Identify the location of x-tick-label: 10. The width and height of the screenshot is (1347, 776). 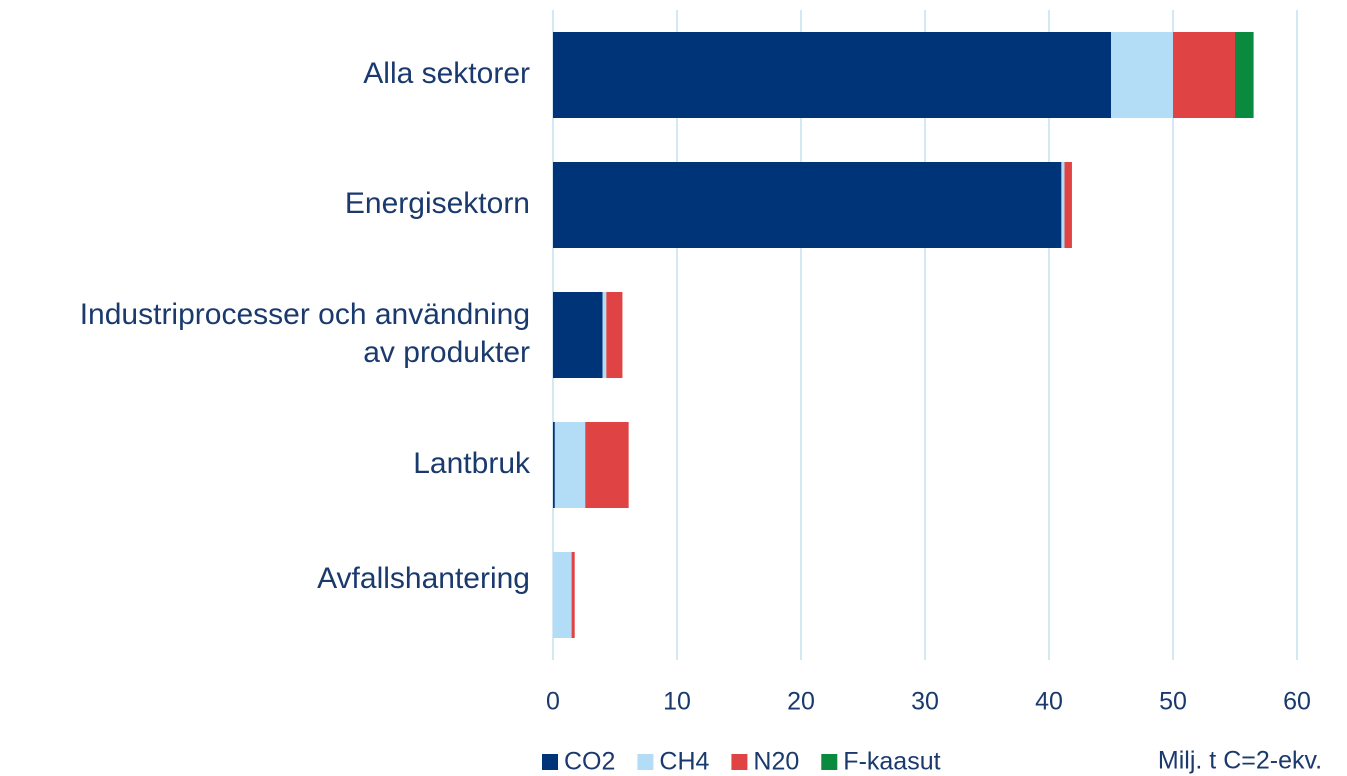
(677, 702).